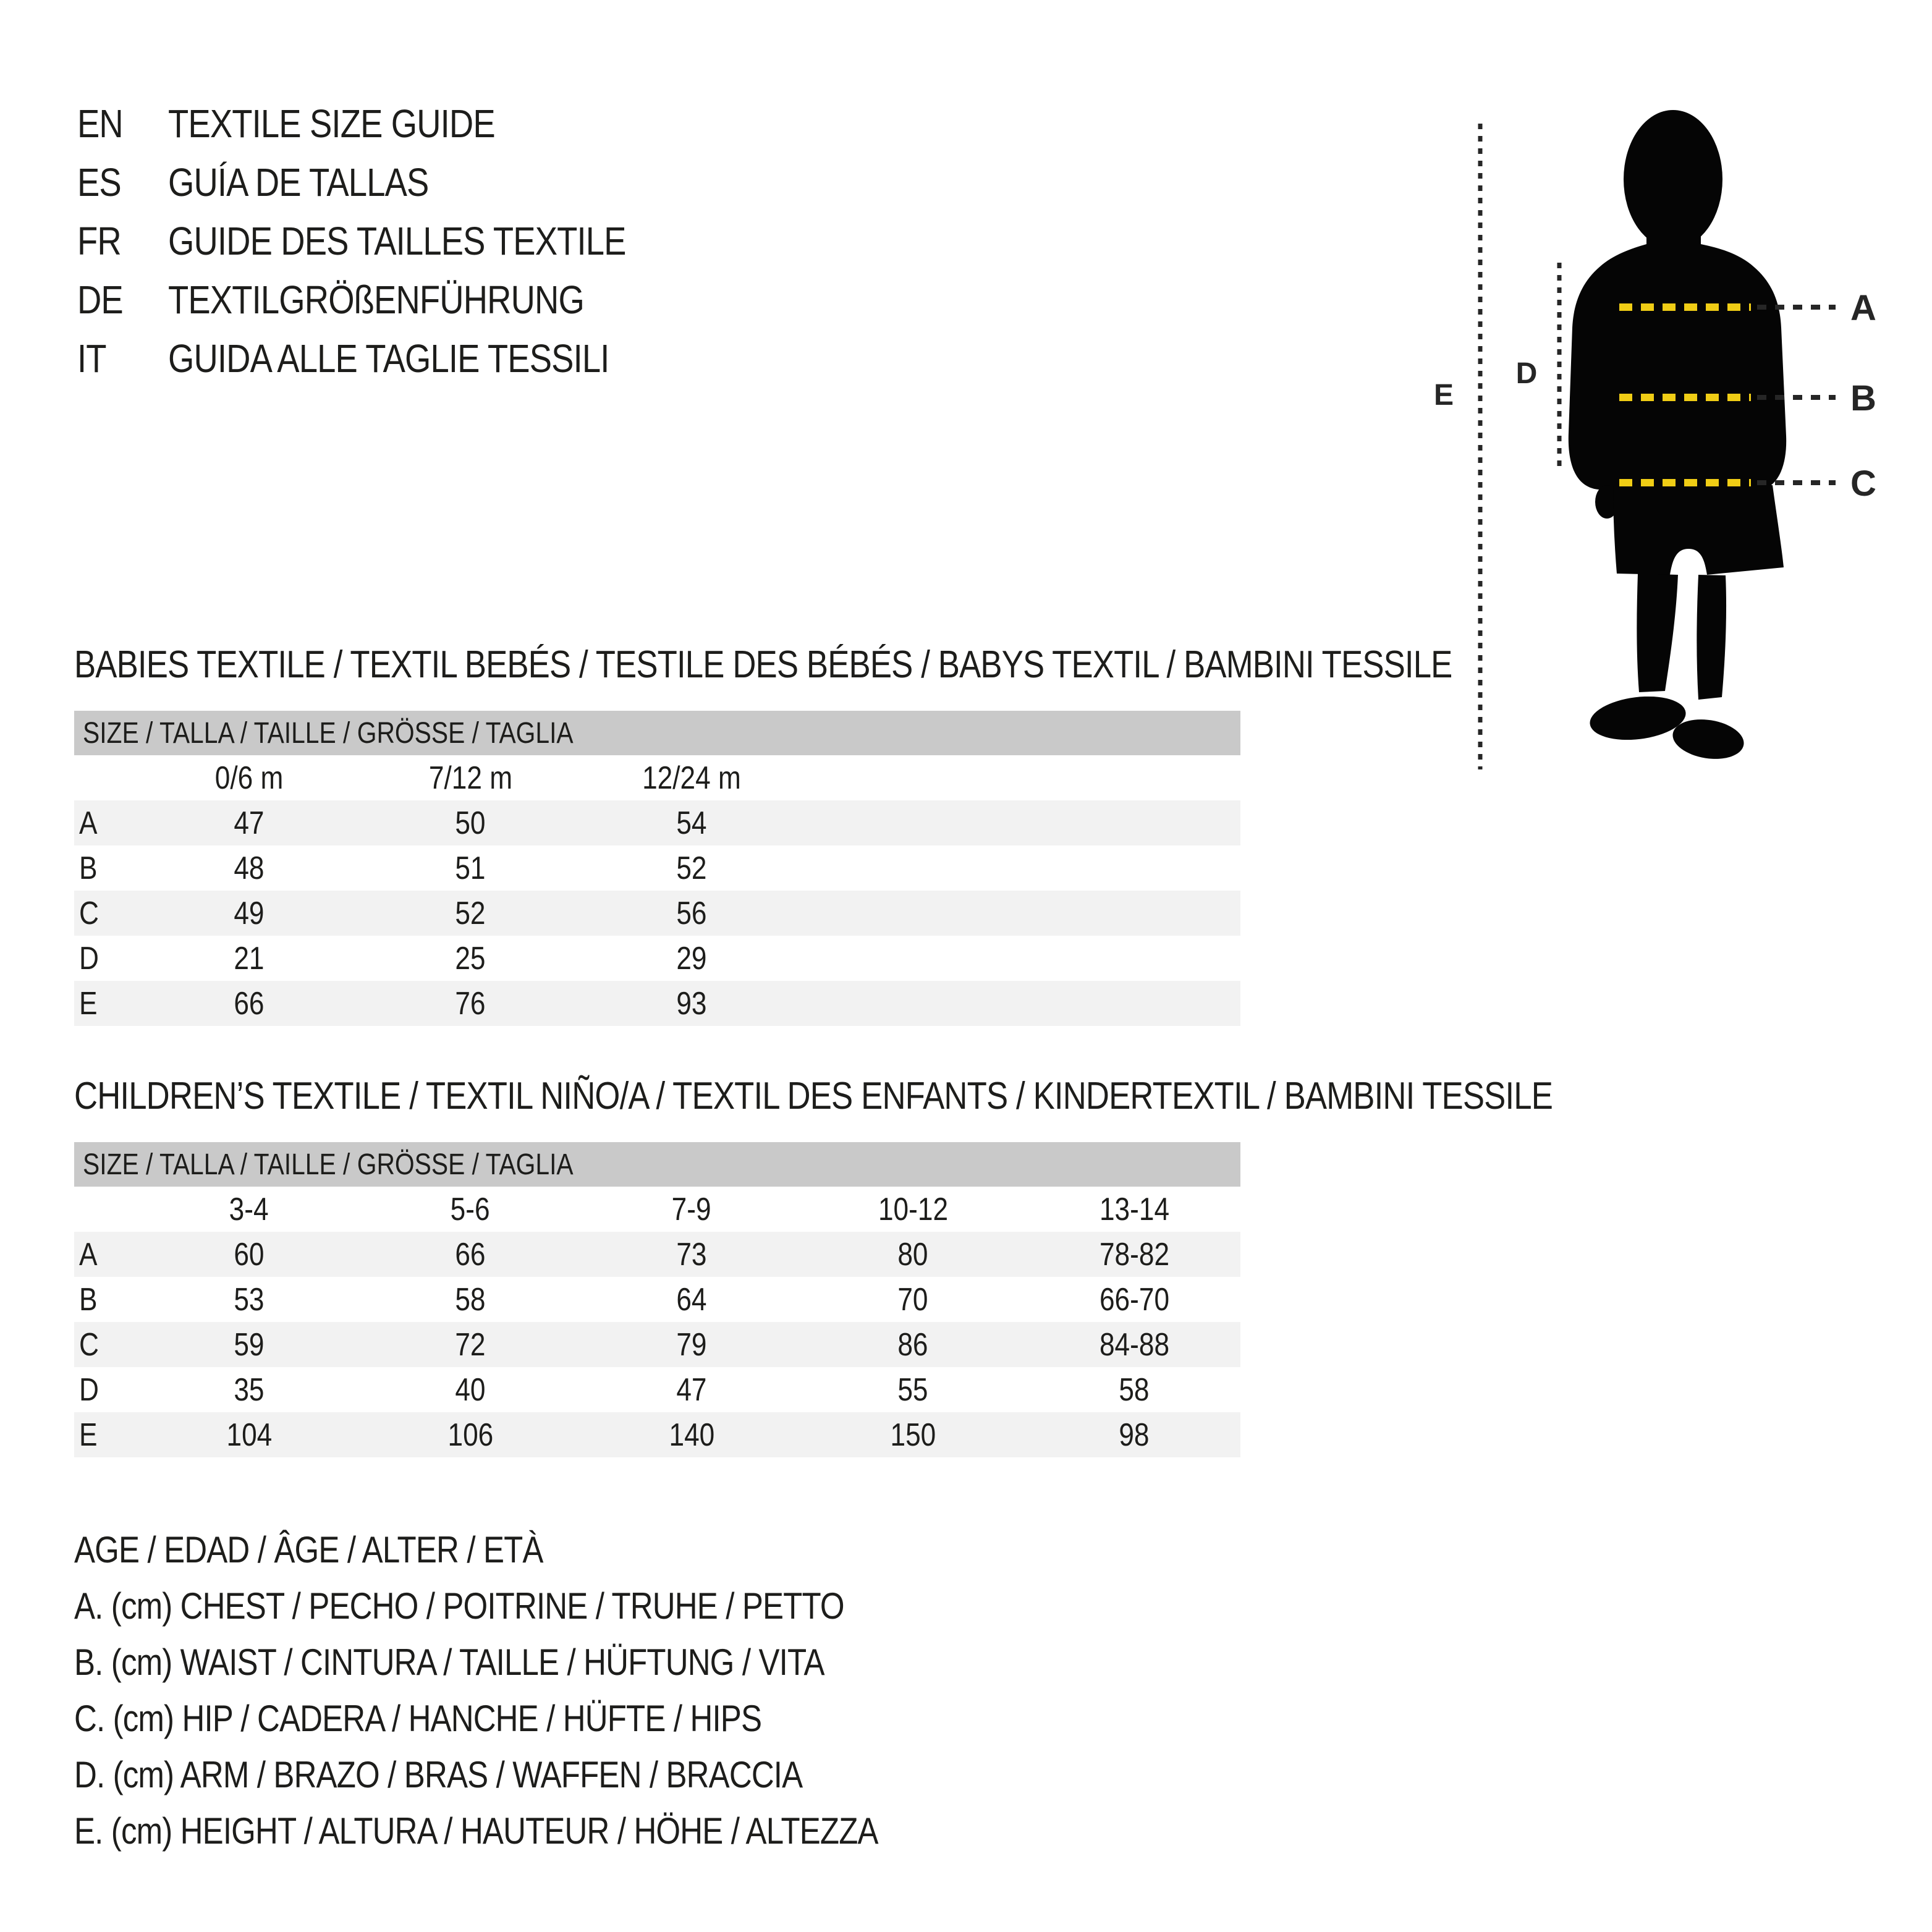 Image resolution: width=1932 pixels, height=1932 pixels. What do you see at coordinates (376, 299) in the screenshot?
I see `lang-title-de: TEXTILGRÖßENFÜHRUNG` at bounding box center [376, 299].